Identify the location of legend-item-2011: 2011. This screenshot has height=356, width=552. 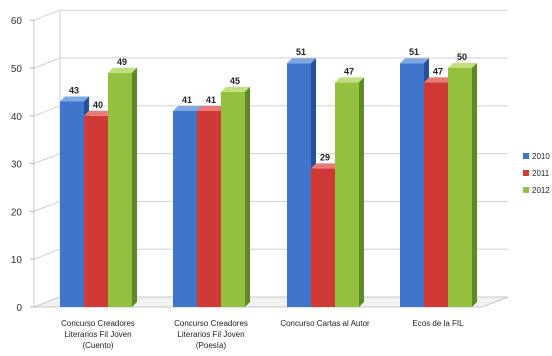
(536, 173).